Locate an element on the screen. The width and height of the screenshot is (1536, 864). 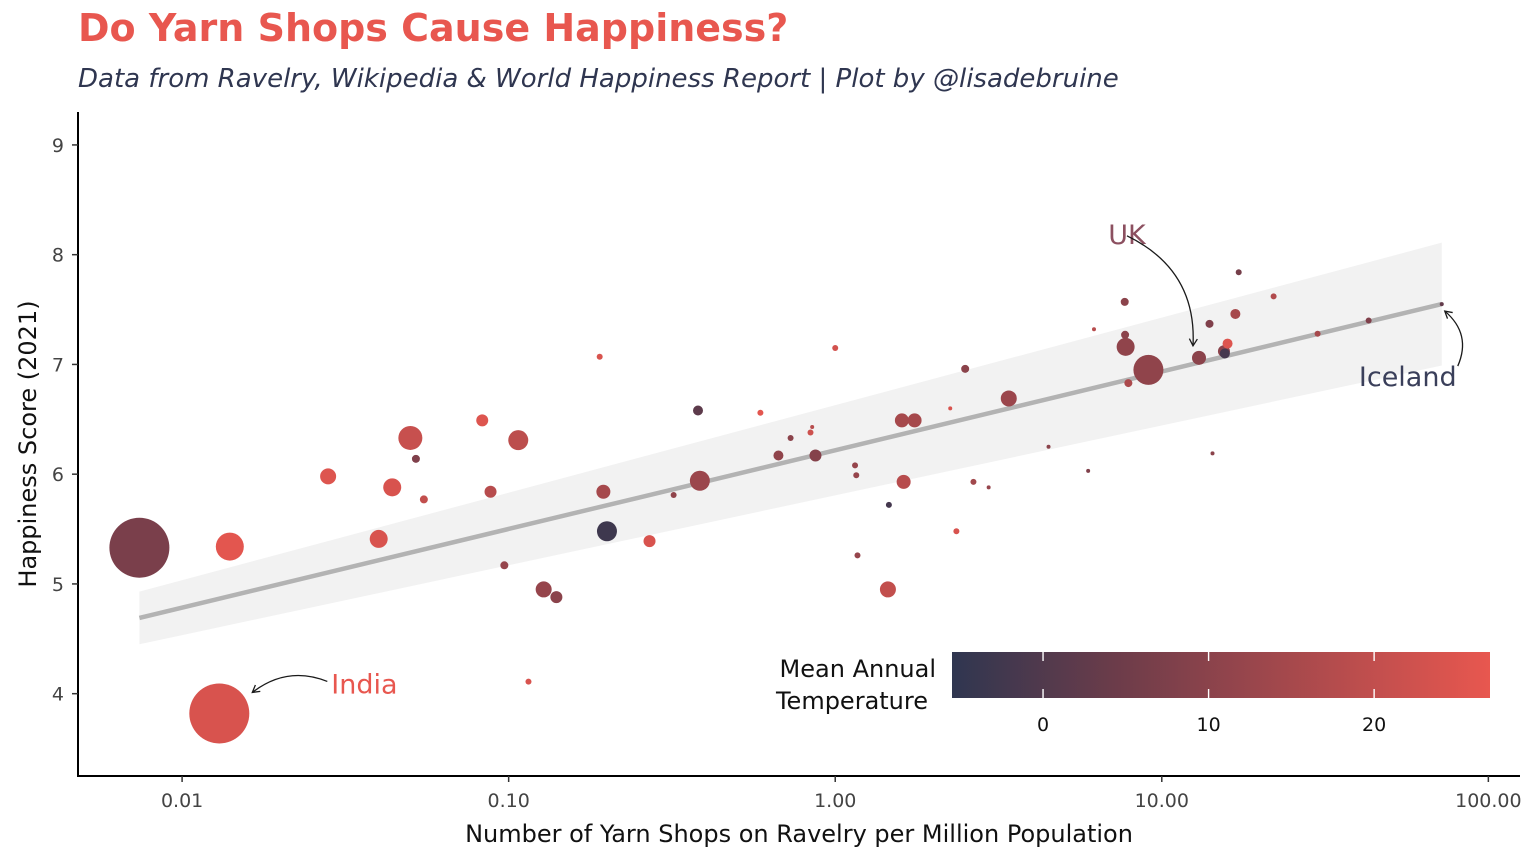
chart-title: Do Yarn Shops Cause Happiness? is located at coordinates (433, 28).